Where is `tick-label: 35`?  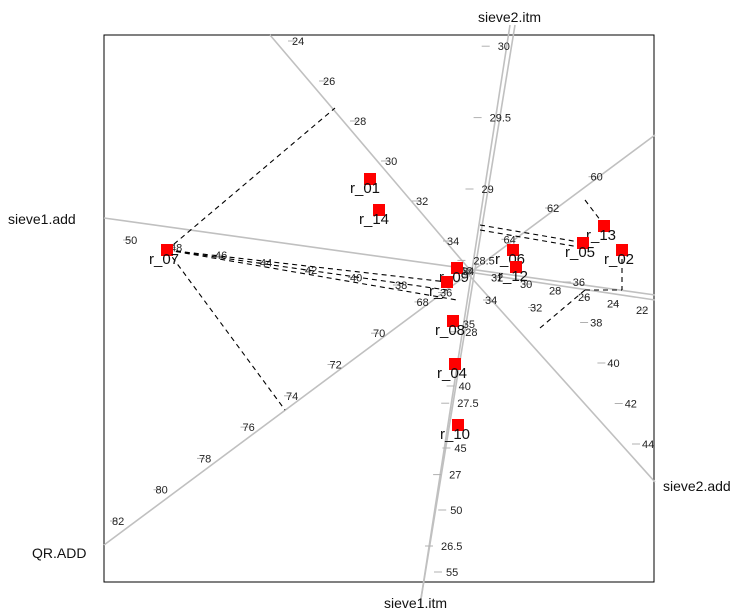
tick-label: 35 is located at coordinates (469, 325).